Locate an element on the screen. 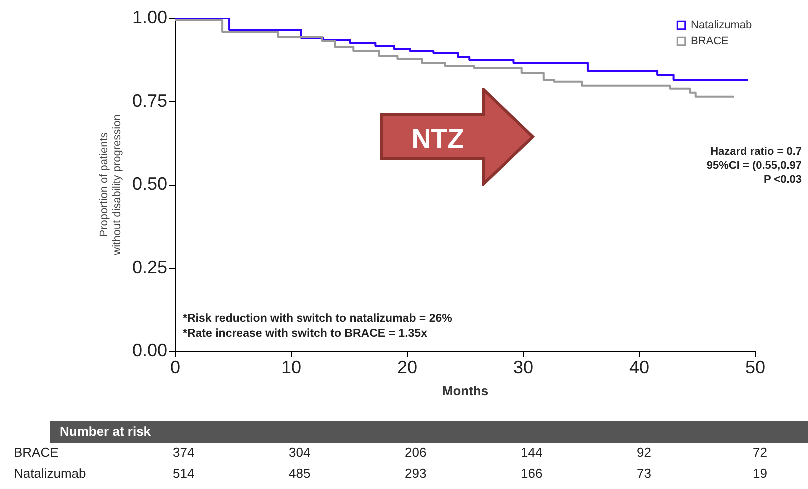  y-tick-label: 1.00 is located at coordinates (150, 18).